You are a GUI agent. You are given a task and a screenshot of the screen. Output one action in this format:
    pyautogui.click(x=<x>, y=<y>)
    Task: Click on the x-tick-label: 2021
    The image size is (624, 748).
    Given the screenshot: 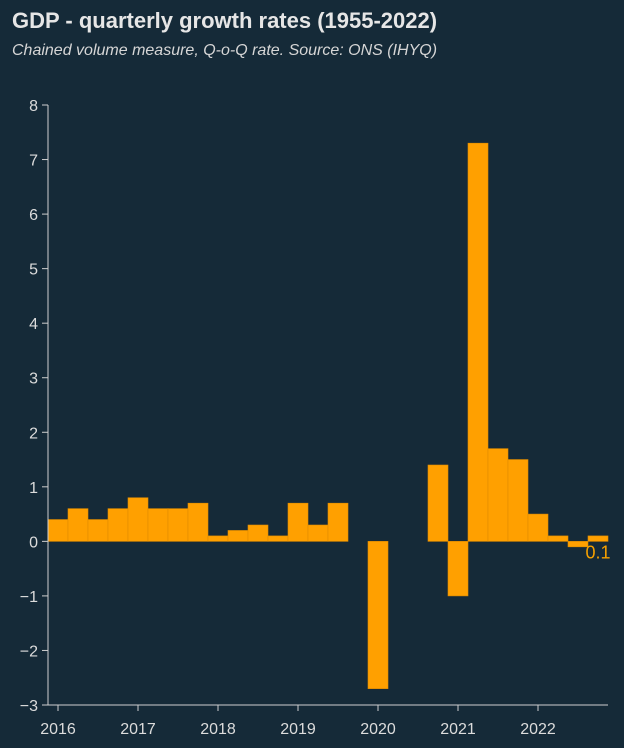 What is the action you would take?
    pyautogui.click(x=458, y=729)
    